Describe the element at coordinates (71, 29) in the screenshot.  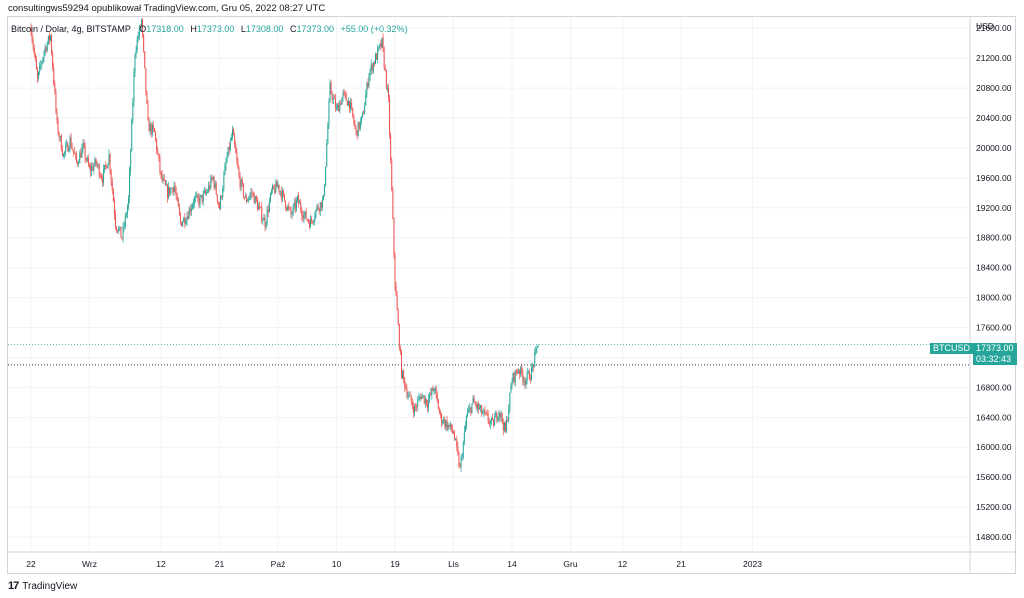
I see `symbol-title: Bitcoin / Dolar, 4g, BITSTAMP` at that location.